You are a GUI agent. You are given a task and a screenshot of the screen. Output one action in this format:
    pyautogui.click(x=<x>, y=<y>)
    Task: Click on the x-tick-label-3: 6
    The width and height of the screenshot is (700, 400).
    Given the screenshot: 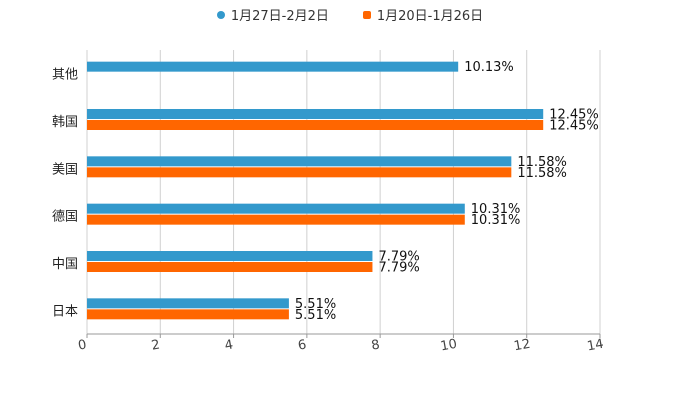 What is the action you would take?
    pyautogui.click(x=302, y=345)
    